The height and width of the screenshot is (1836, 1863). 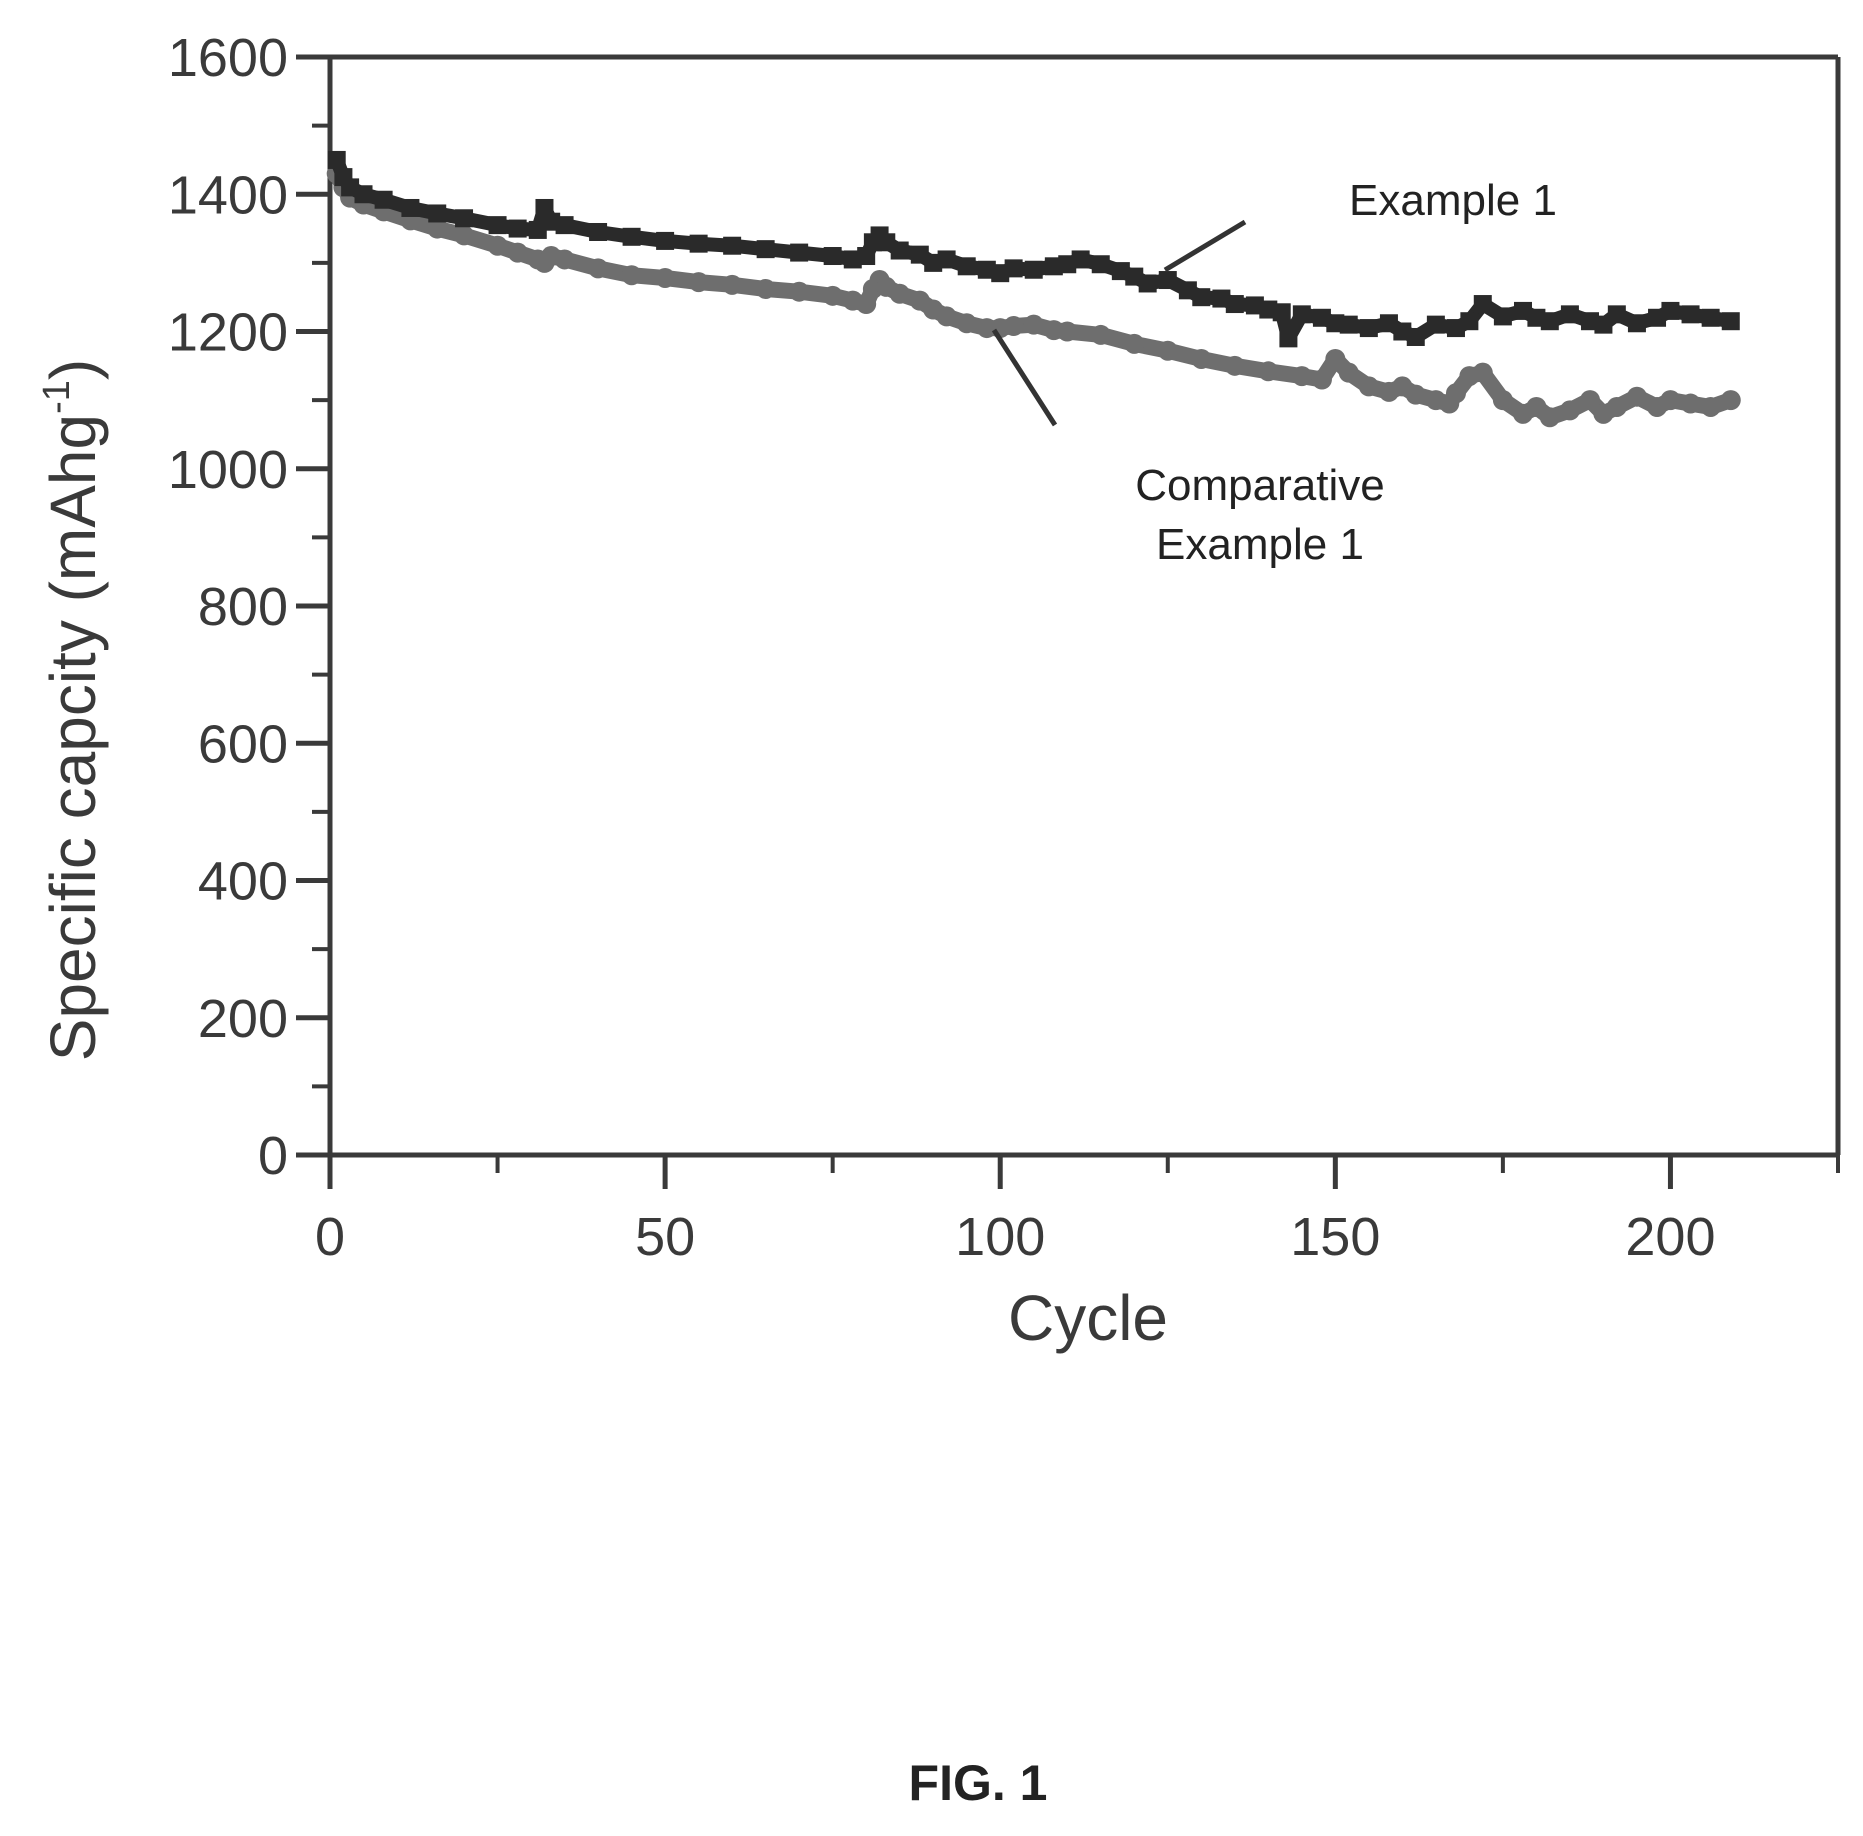 What do you see at coordinates (228, 470) in the screenshot?
I see `y-tick-label: 1000` at bounding box center [228, 470].